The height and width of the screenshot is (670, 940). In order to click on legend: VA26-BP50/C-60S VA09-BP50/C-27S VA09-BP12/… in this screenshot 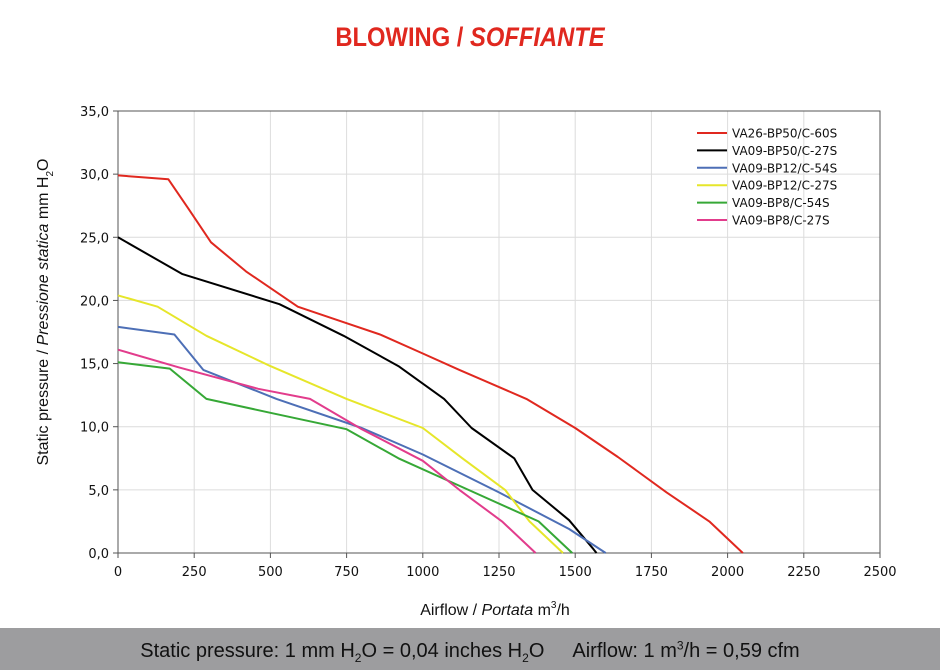, I will do `click(767, 177)`.